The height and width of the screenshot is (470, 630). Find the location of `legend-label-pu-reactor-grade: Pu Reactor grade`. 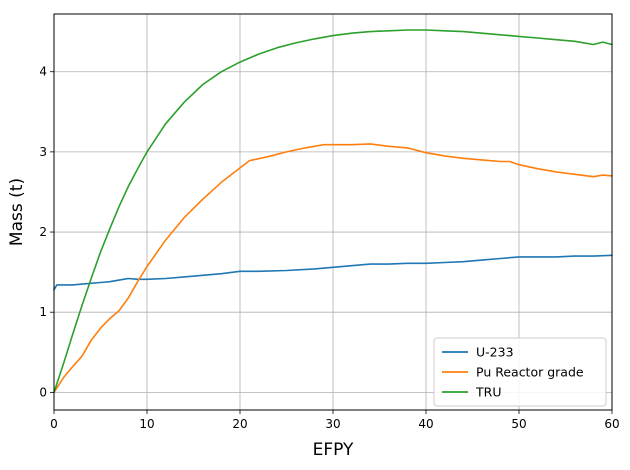

legend-label-pu-reactor-grade: Pu Reactor grade is located at coordinates (530, 372).